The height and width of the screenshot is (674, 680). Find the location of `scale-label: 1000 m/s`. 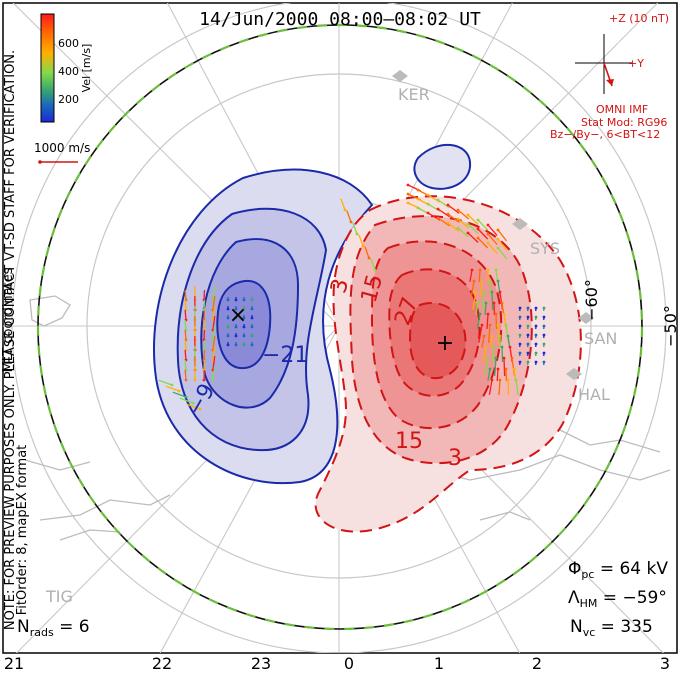

scale-label: 1000 m/s is located at coordinates (62, 148).